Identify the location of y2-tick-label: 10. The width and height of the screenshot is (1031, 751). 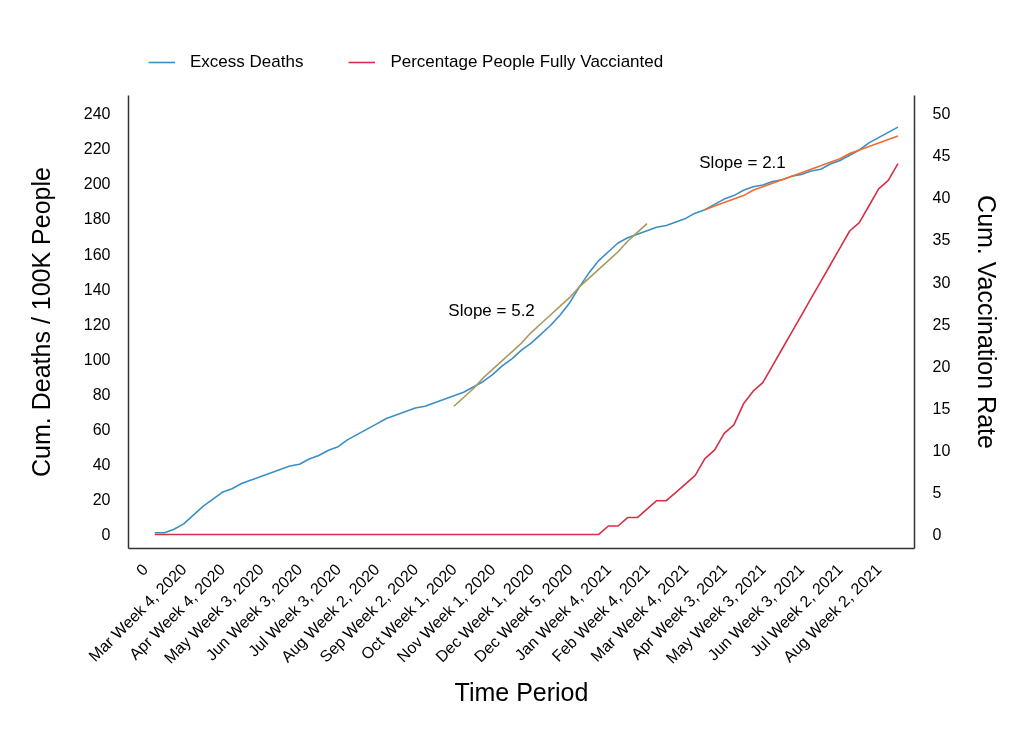
(941, 451).